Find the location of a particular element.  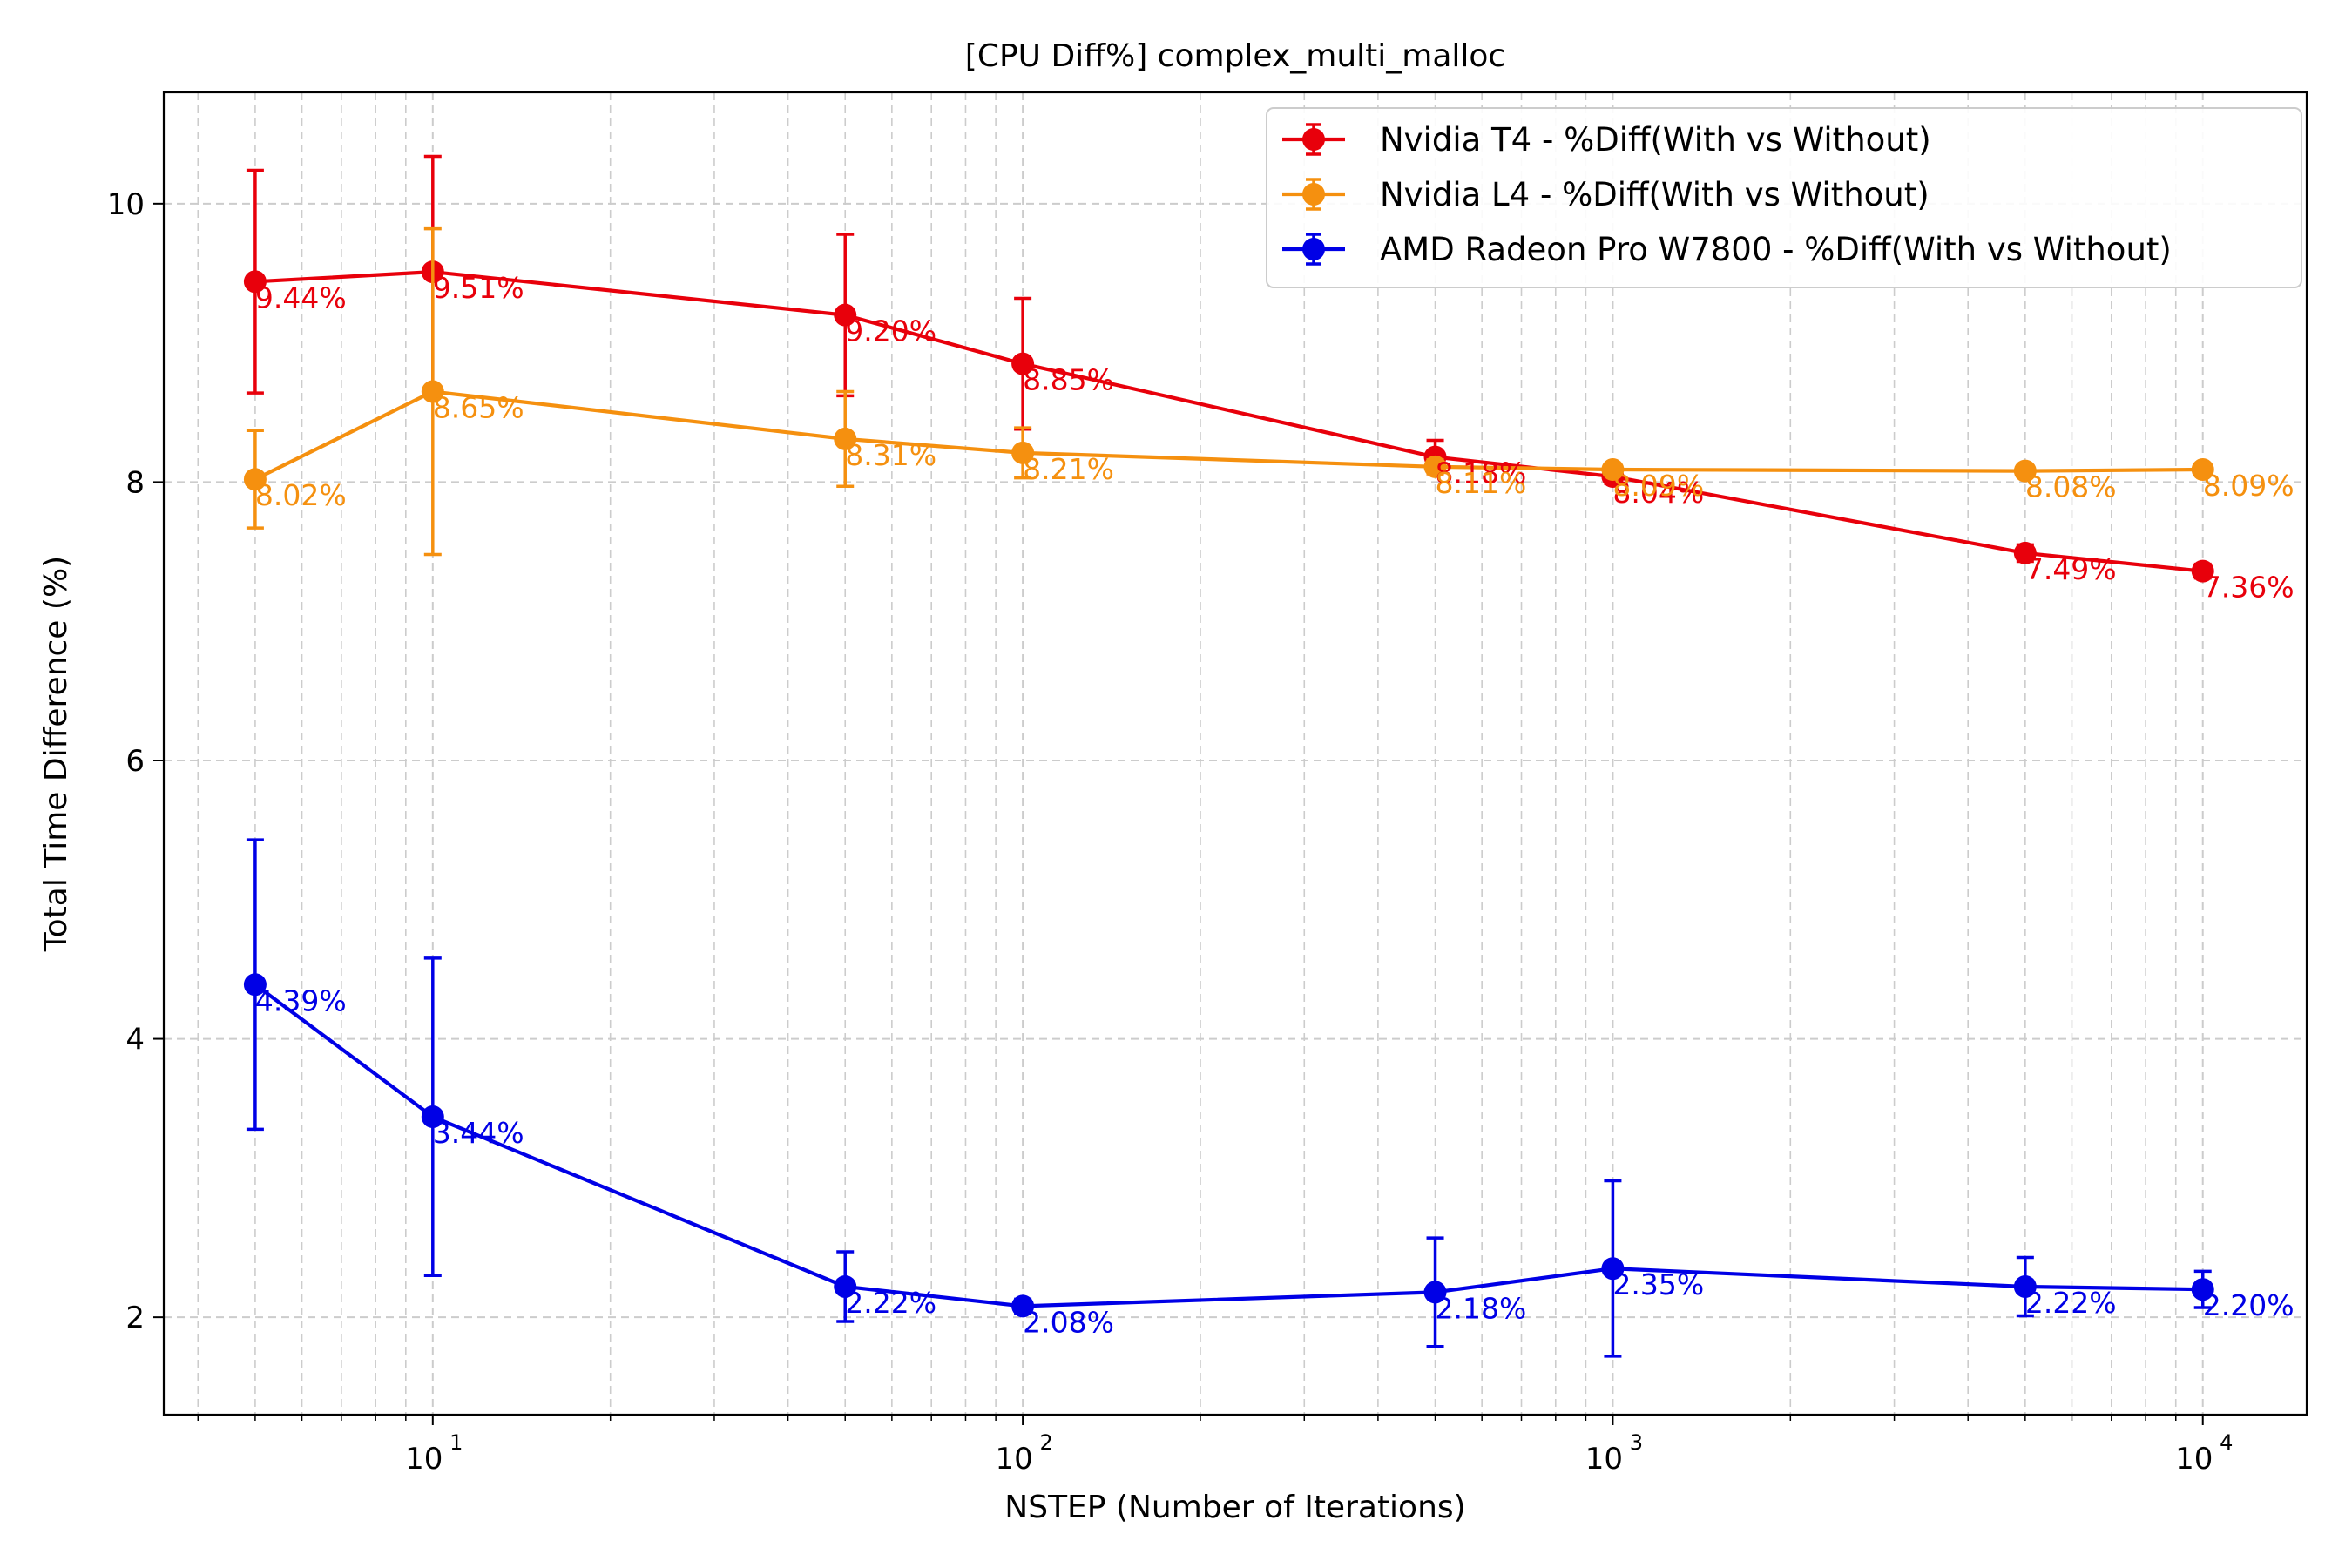

x-tick-label-exponent: 4 is located at coordinates (2226, 1442).